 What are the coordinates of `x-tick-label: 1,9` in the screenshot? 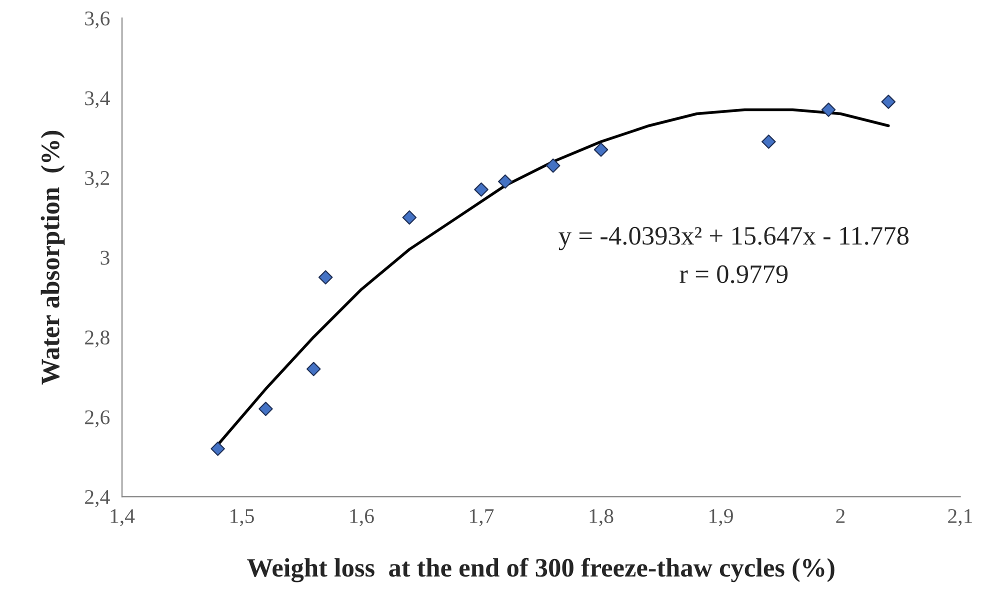 It's located at (721, 517).